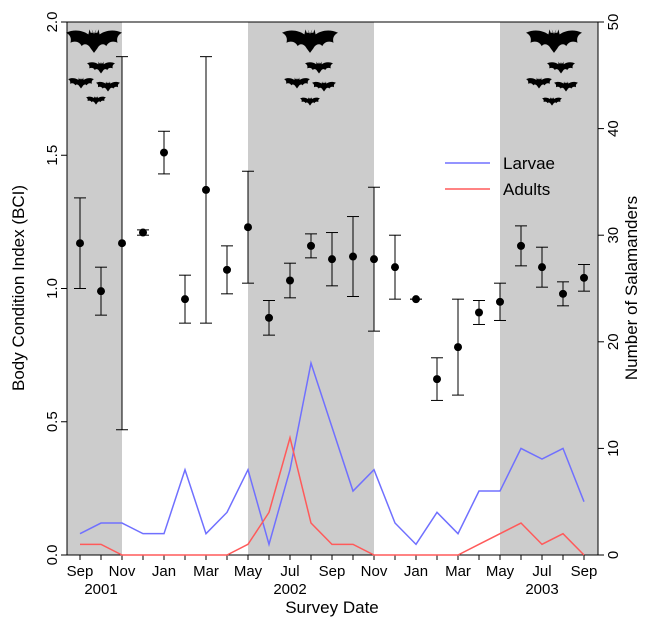  I want to click on y-axis-title: Body Condition Index (BCI), so click(18, 288).